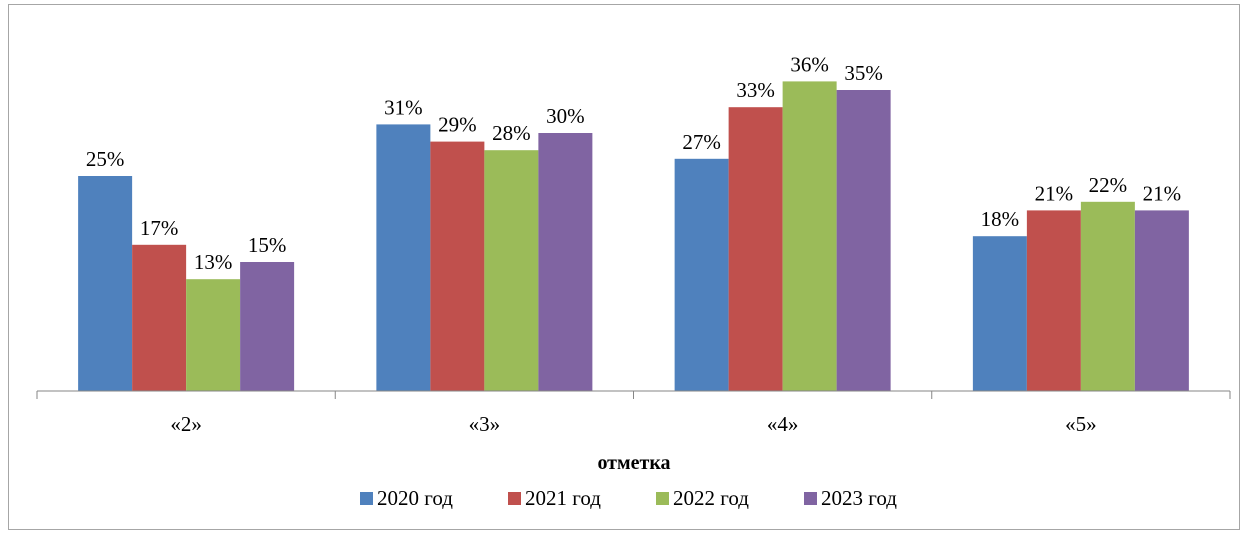 Image resolution: width=1244 pixels, height=533 pixels. What do you see at coordinates (1000, 219) in the screenshot?
I see `data-label: 18%` at bounding box center [1000, 219].